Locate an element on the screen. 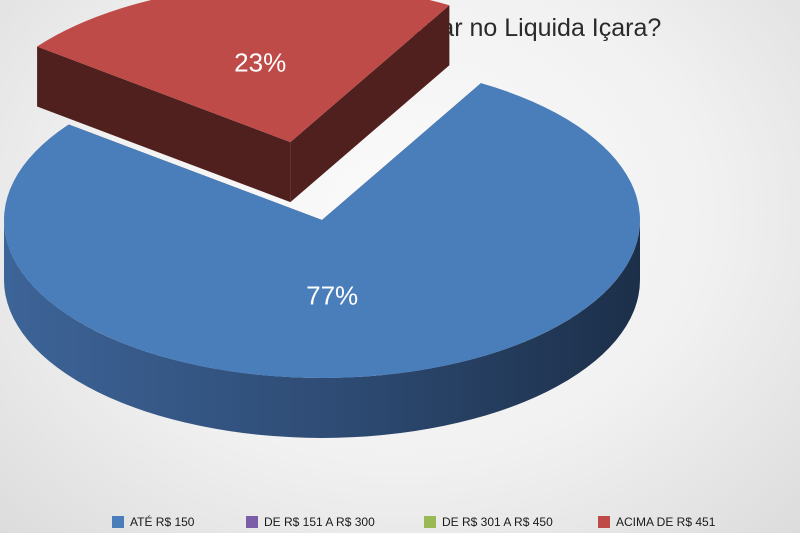  legend-label: ACIMA DE R$ 451 is located at coordinates (666, 522).